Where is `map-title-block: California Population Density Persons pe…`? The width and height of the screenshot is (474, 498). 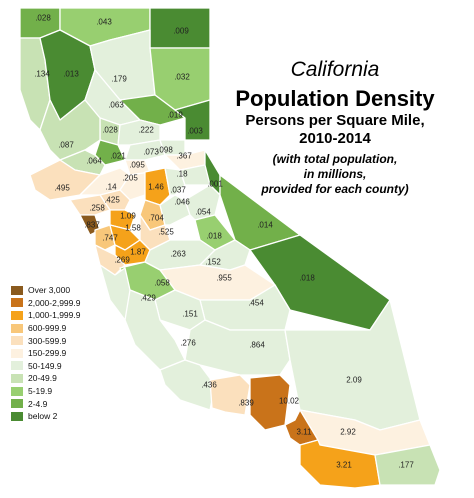 map-title-block: California Population Density Persons pe… is located at coordinates (335, 127).